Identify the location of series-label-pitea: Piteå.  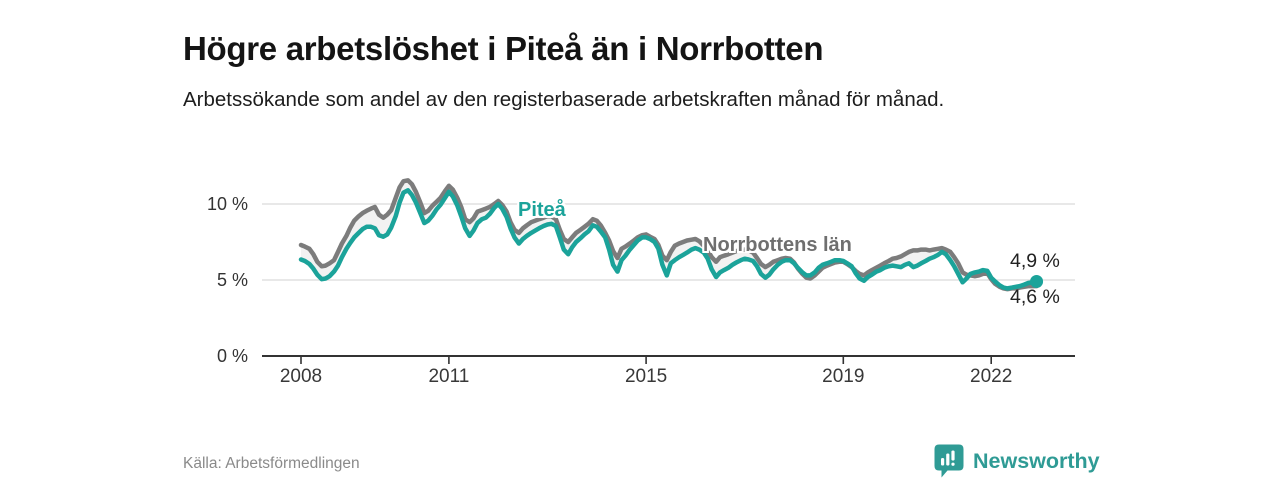
(542, 210).